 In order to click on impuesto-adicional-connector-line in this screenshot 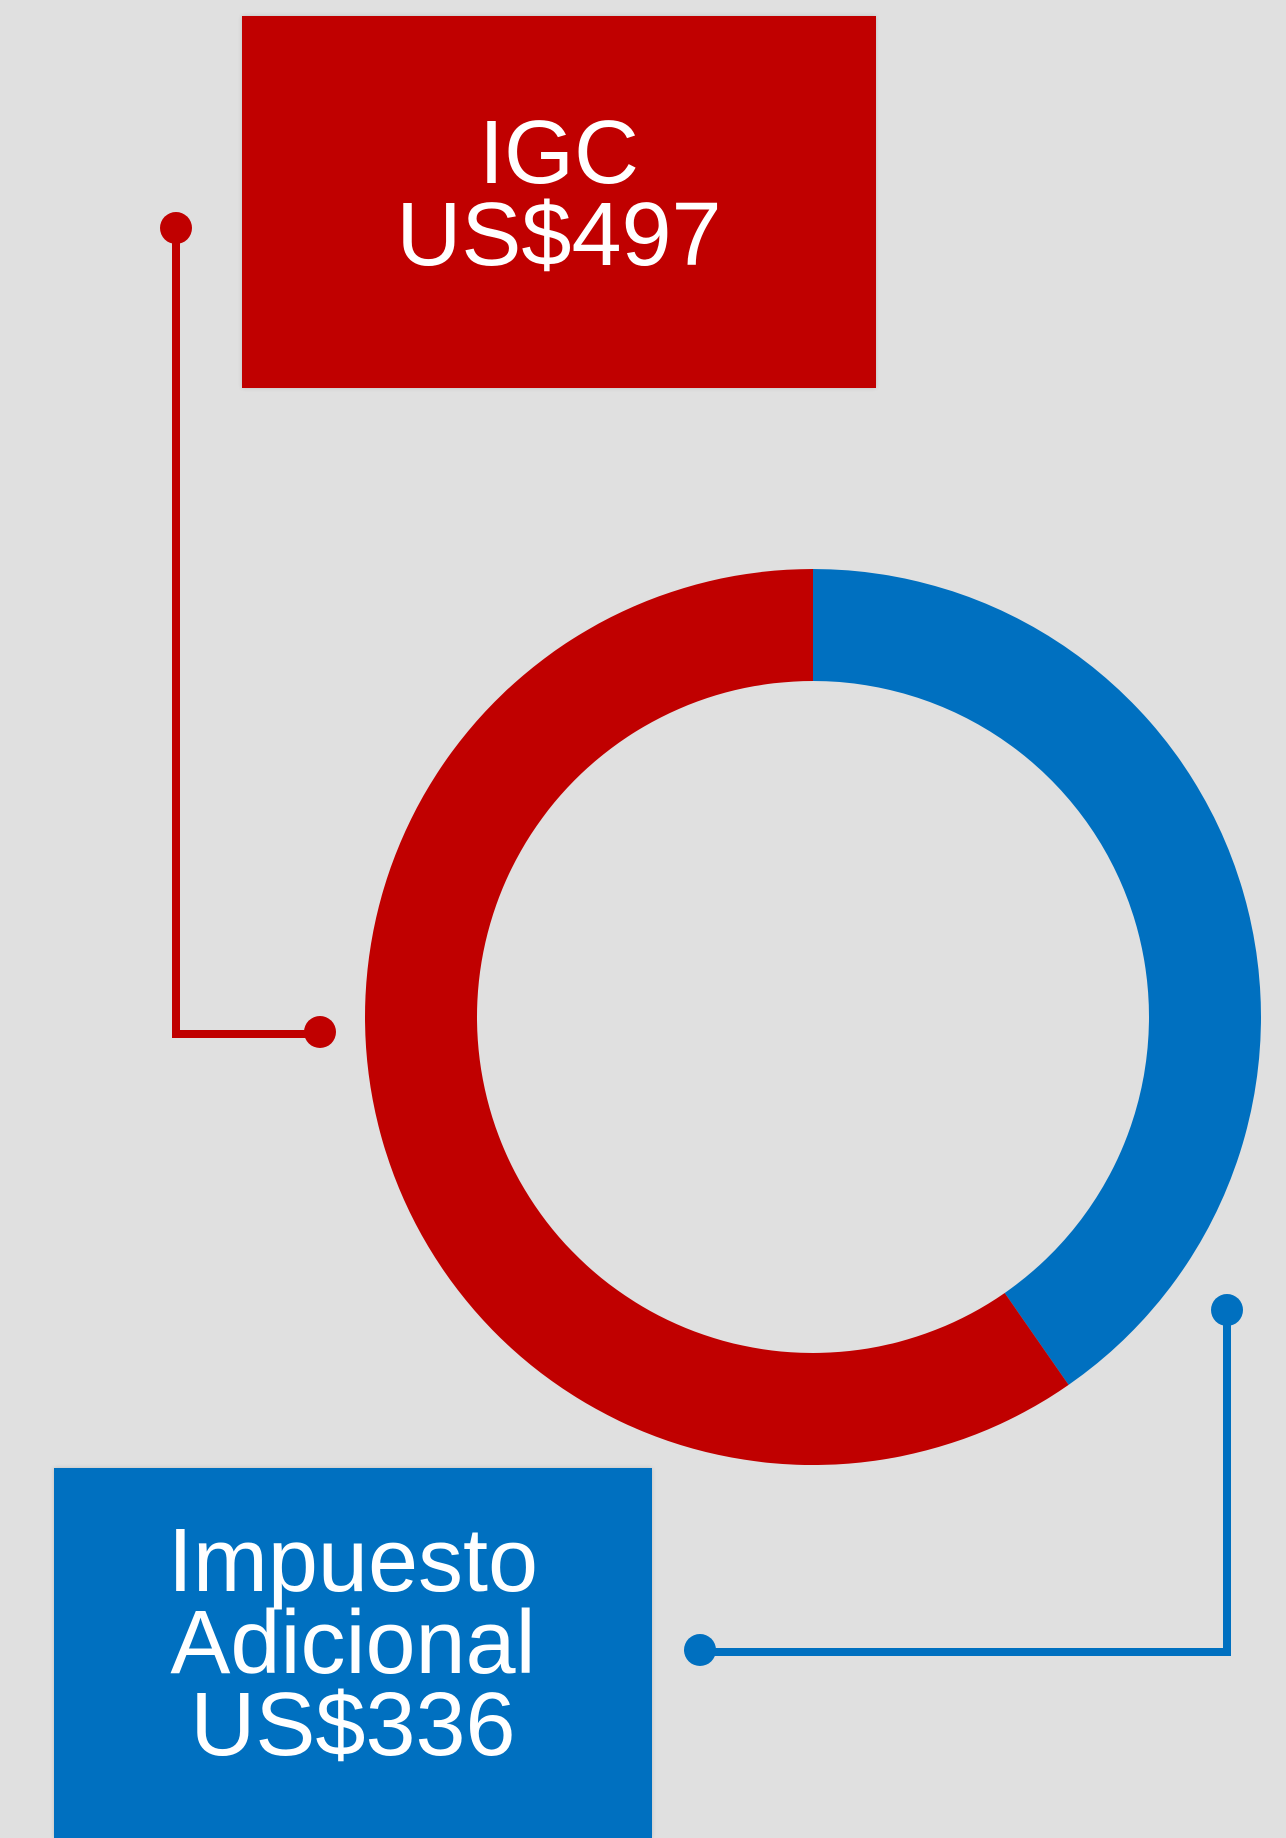, I will do `click(965, 1483)`.